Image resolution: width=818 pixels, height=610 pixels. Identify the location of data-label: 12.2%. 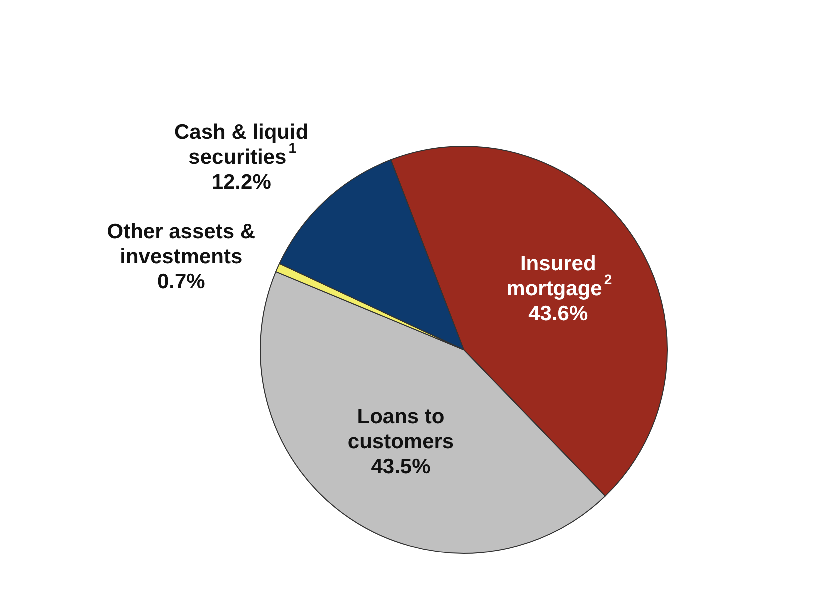
(242, 182).